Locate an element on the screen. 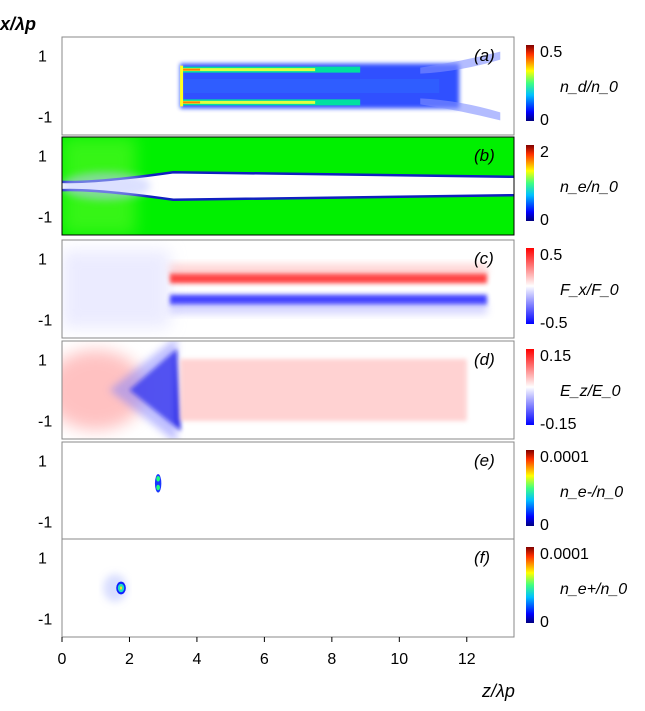  colorbar-min: -0.5 is located at coordinates (554, 323).